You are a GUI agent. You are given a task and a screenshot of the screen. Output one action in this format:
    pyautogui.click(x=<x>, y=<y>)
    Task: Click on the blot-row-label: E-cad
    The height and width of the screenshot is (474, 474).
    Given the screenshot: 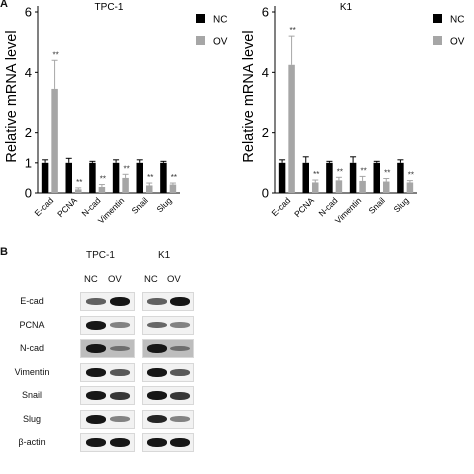 What is the action you would take?
    pyautogui.click(x=32, y=301)
    